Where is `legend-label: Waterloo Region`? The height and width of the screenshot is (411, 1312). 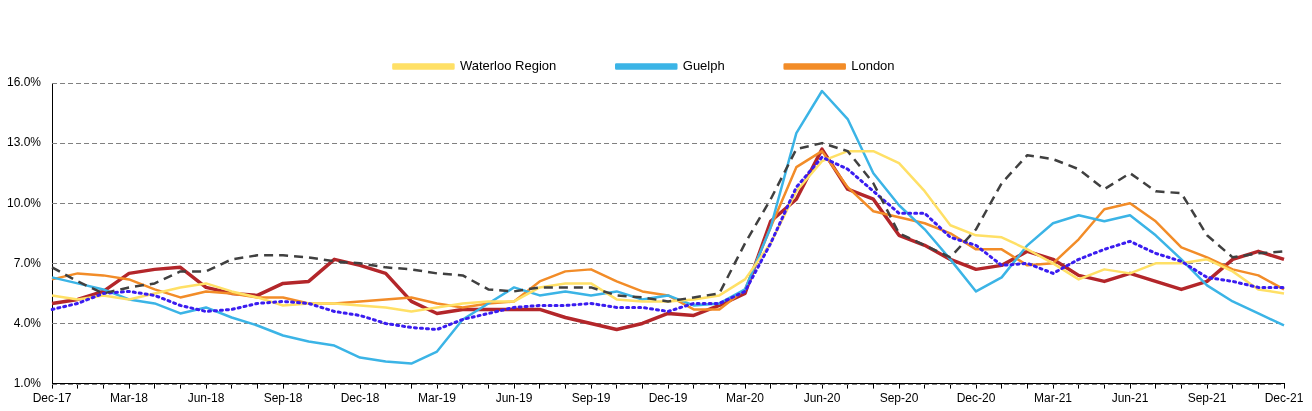 legend-label: Waterloo Region is located at coordinates (508, 66).